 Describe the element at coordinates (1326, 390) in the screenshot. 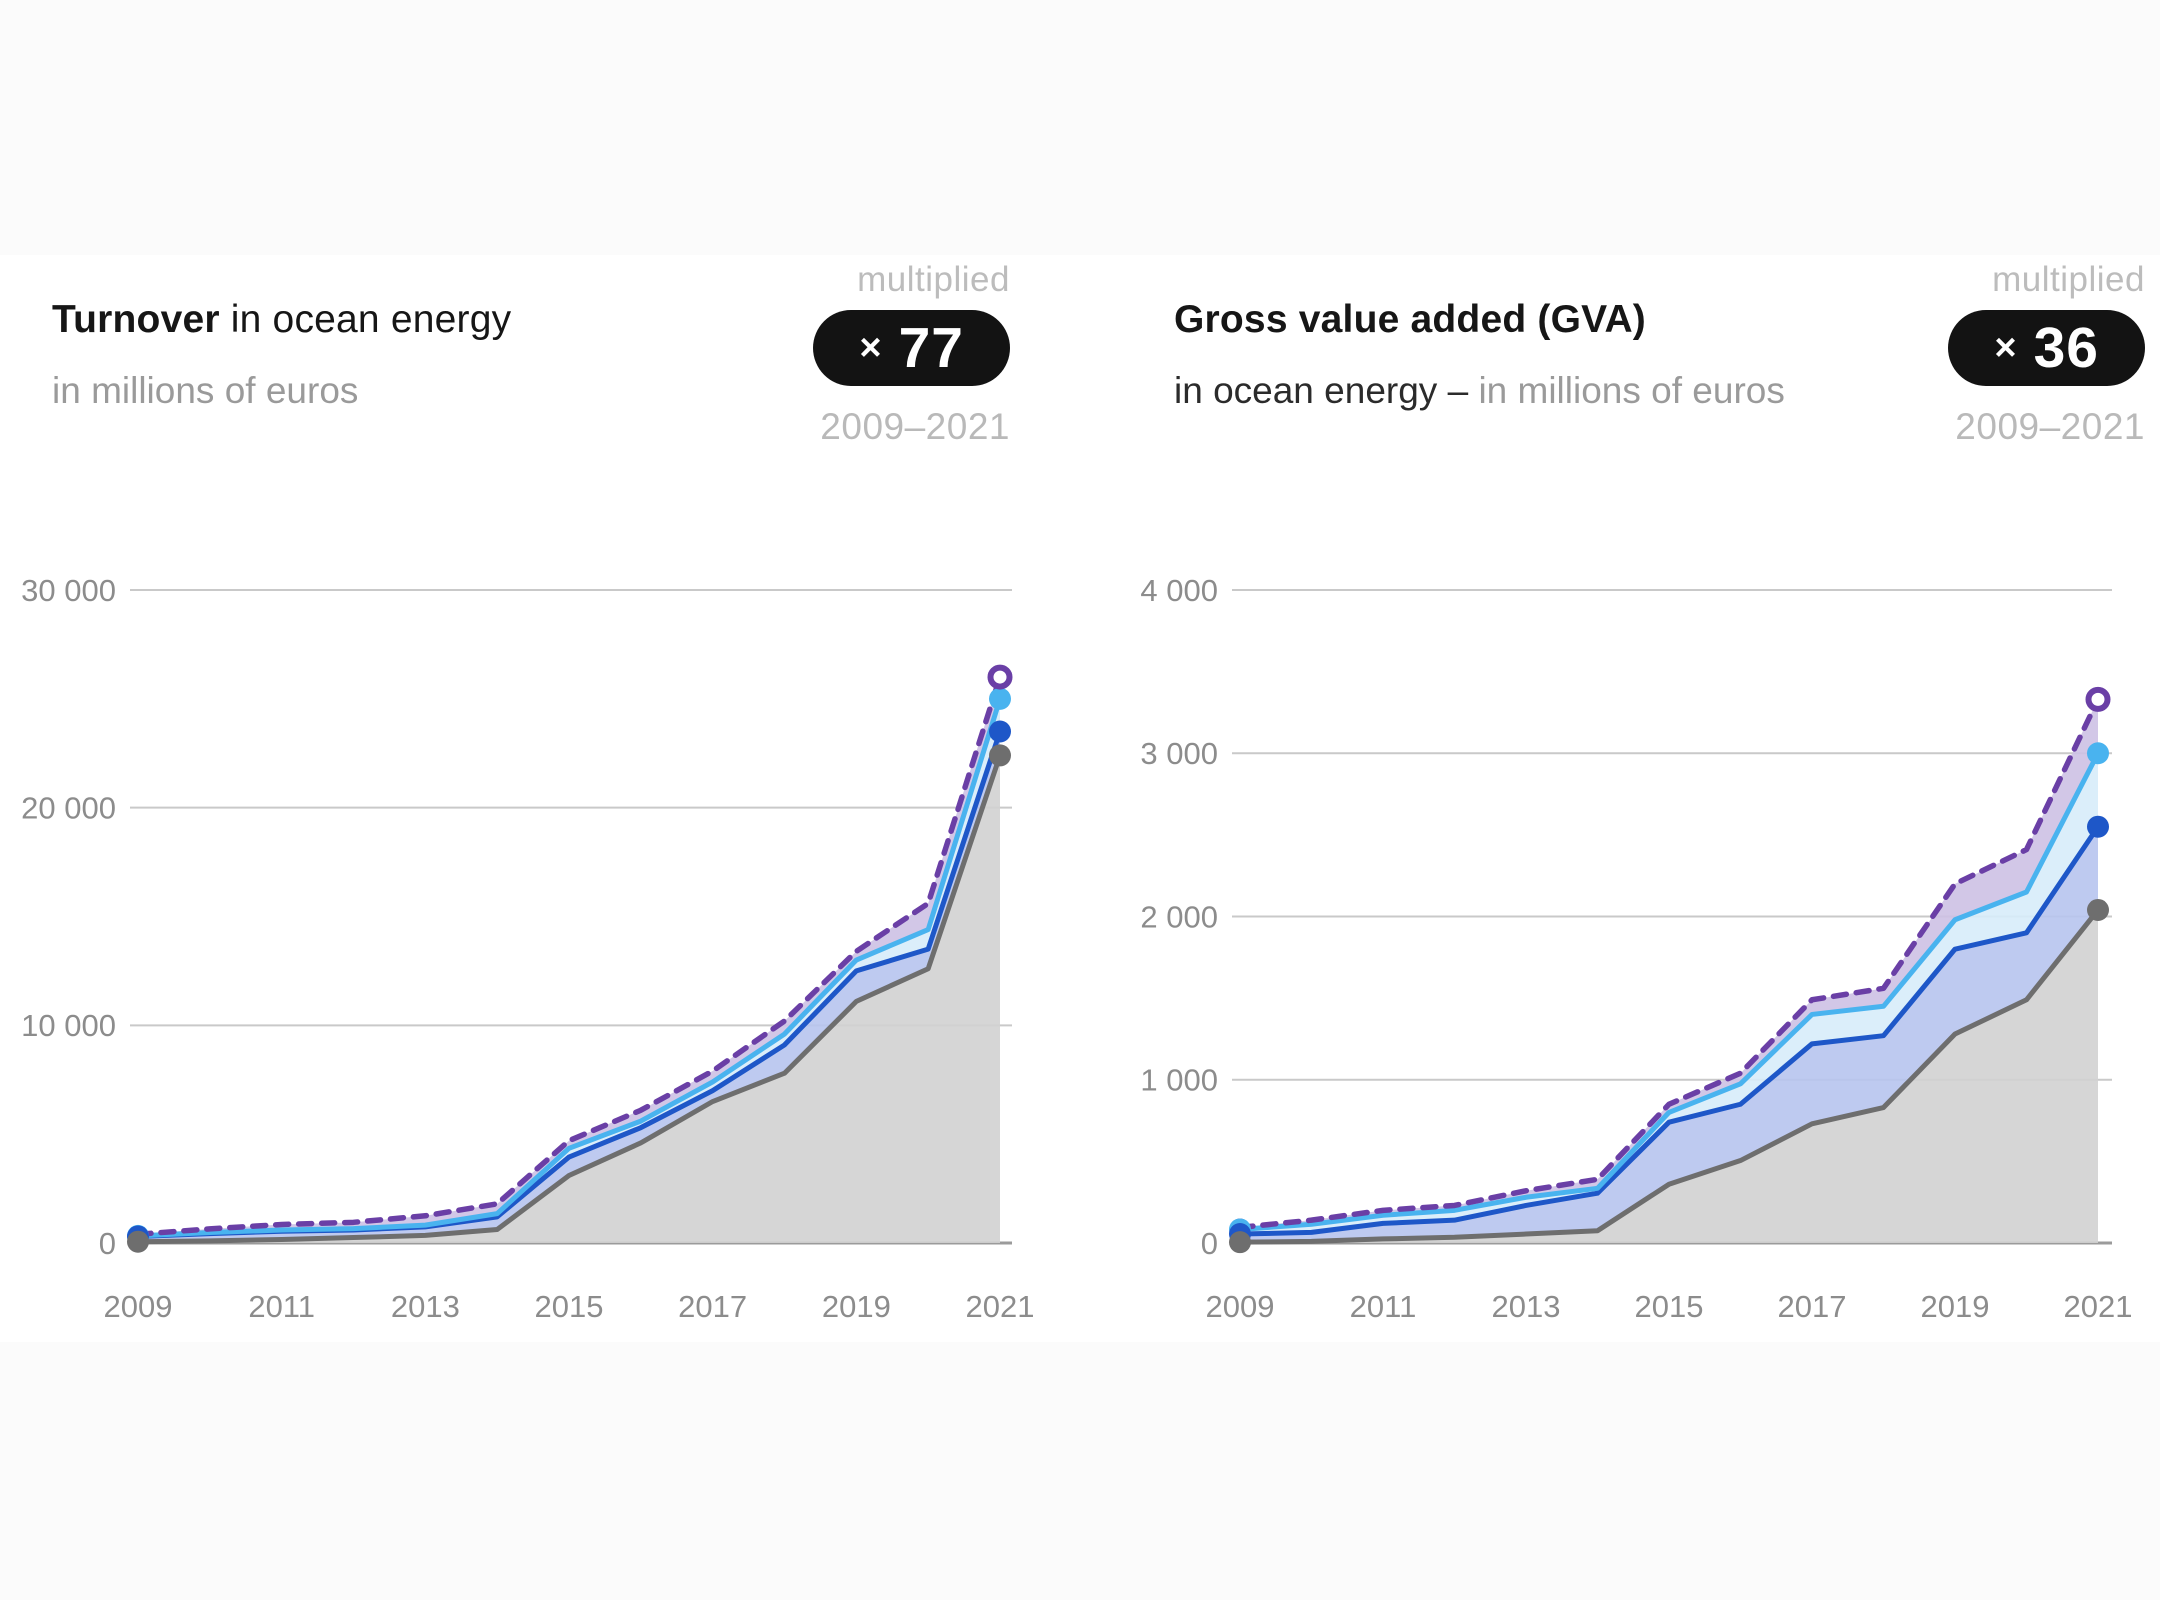

I see `gva-subtitle-dark: in ocean energy –` at that location.